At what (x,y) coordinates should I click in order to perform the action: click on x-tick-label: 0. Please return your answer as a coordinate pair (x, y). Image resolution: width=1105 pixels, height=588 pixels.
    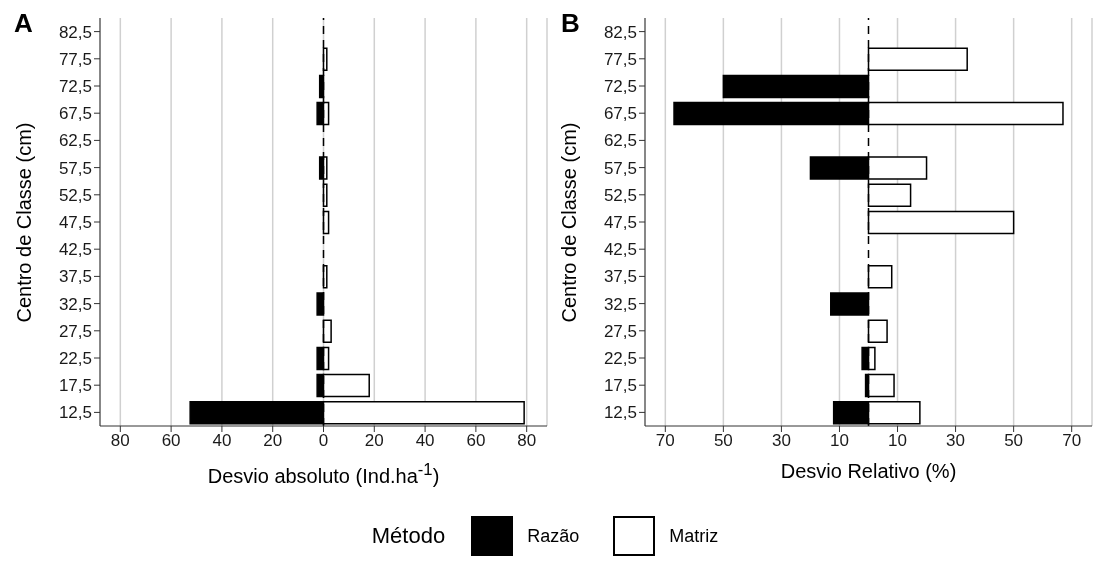
    Looking at the image, I should click on (323, 441).